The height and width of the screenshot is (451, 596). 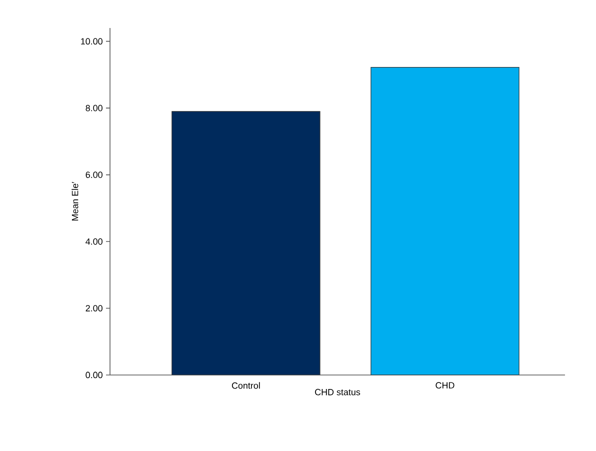 I want to click on x-tick-label: CHD, so click(x=445, y=385).